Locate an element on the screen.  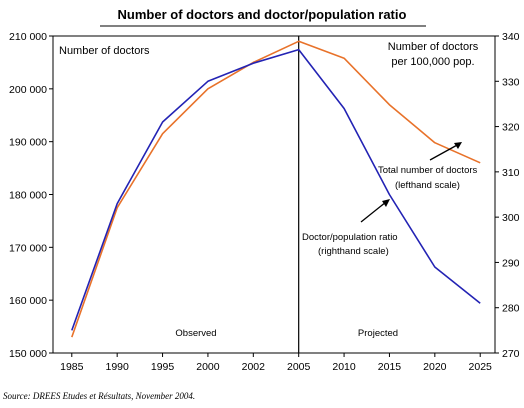
right-tick-label: 300 is located at coordinates (511, 218).